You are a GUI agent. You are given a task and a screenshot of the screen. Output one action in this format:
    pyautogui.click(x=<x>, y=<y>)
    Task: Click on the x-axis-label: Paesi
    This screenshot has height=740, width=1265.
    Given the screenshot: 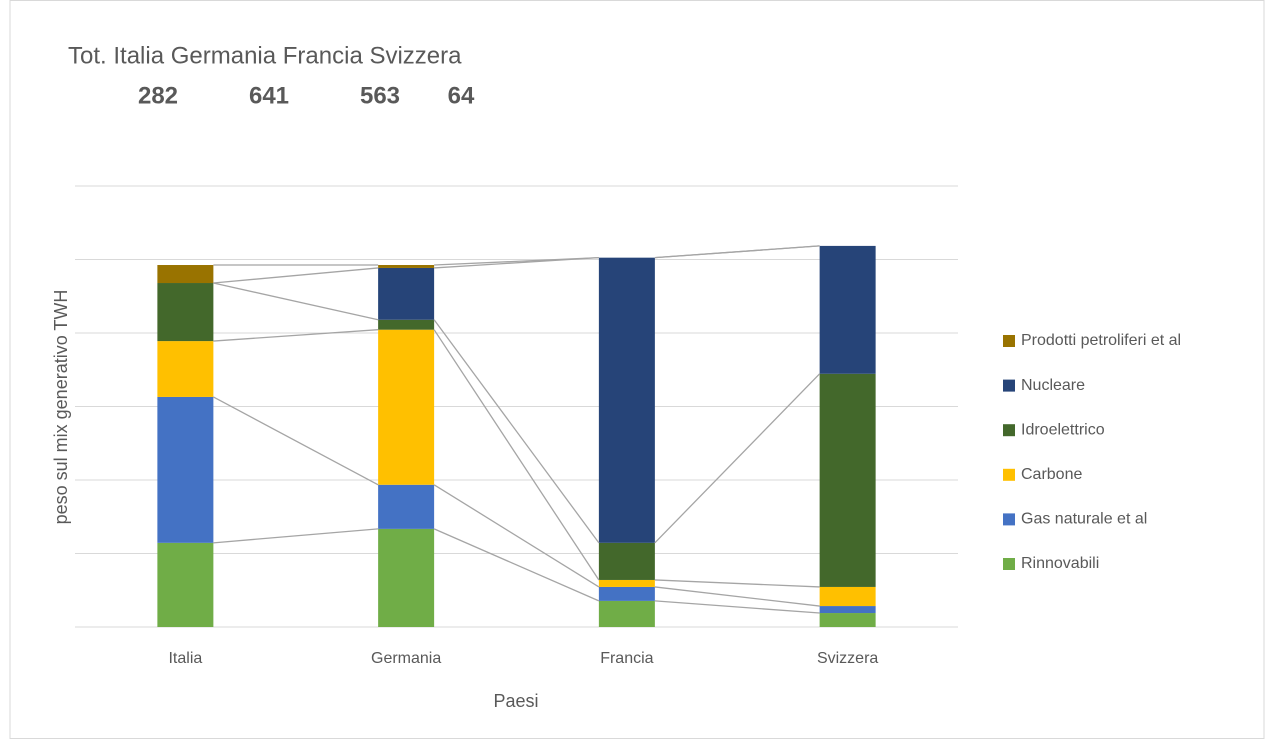 What is the action you would take?
    pyautogui.click(x=515, y=701)
    